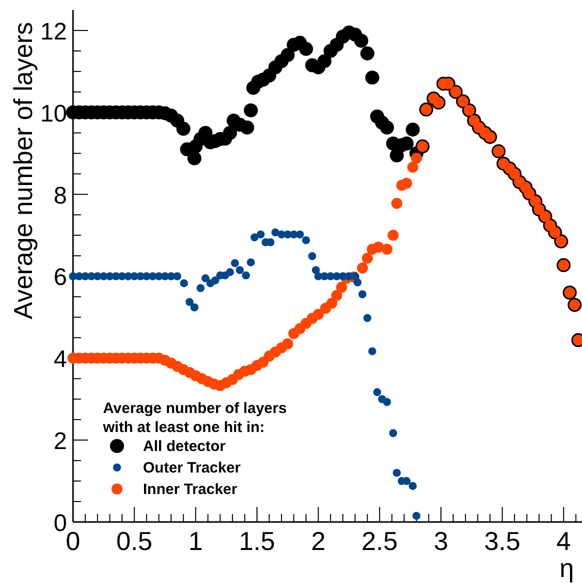  Describe the element at coordinates (441, 541) in the screenshot. I see `x-tick-label: 3` at that location.